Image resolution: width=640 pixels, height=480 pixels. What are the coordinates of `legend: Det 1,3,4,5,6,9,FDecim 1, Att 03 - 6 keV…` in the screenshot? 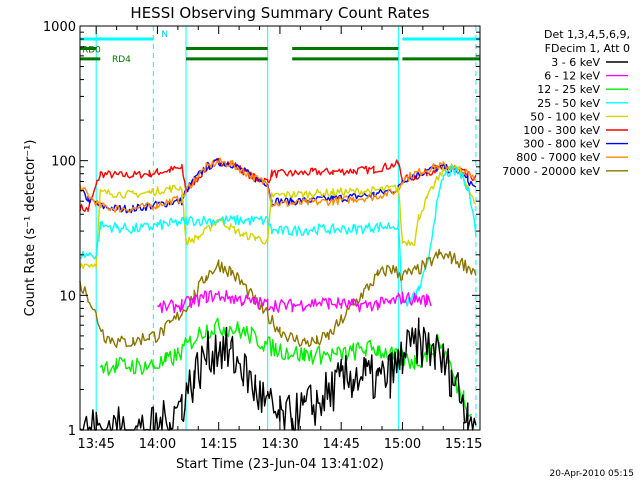 It's located at (566, 103).